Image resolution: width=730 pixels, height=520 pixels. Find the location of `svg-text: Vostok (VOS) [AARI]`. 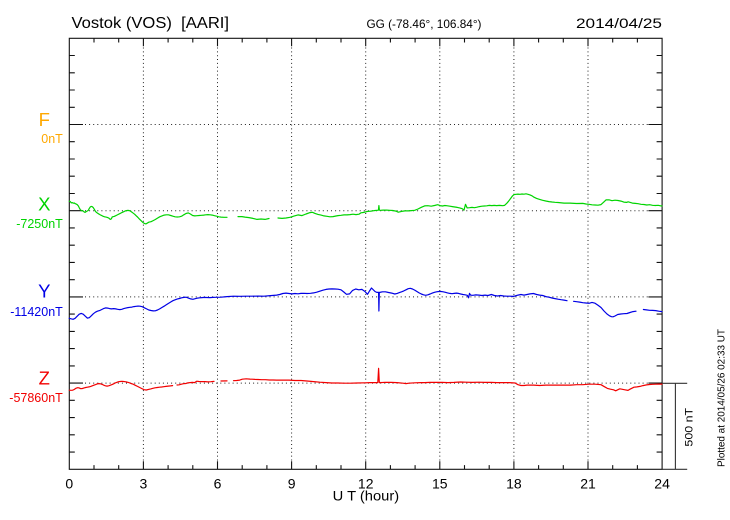

svg-text: Vostok (VOS) [AARI] is located at coordinates (150, 23).